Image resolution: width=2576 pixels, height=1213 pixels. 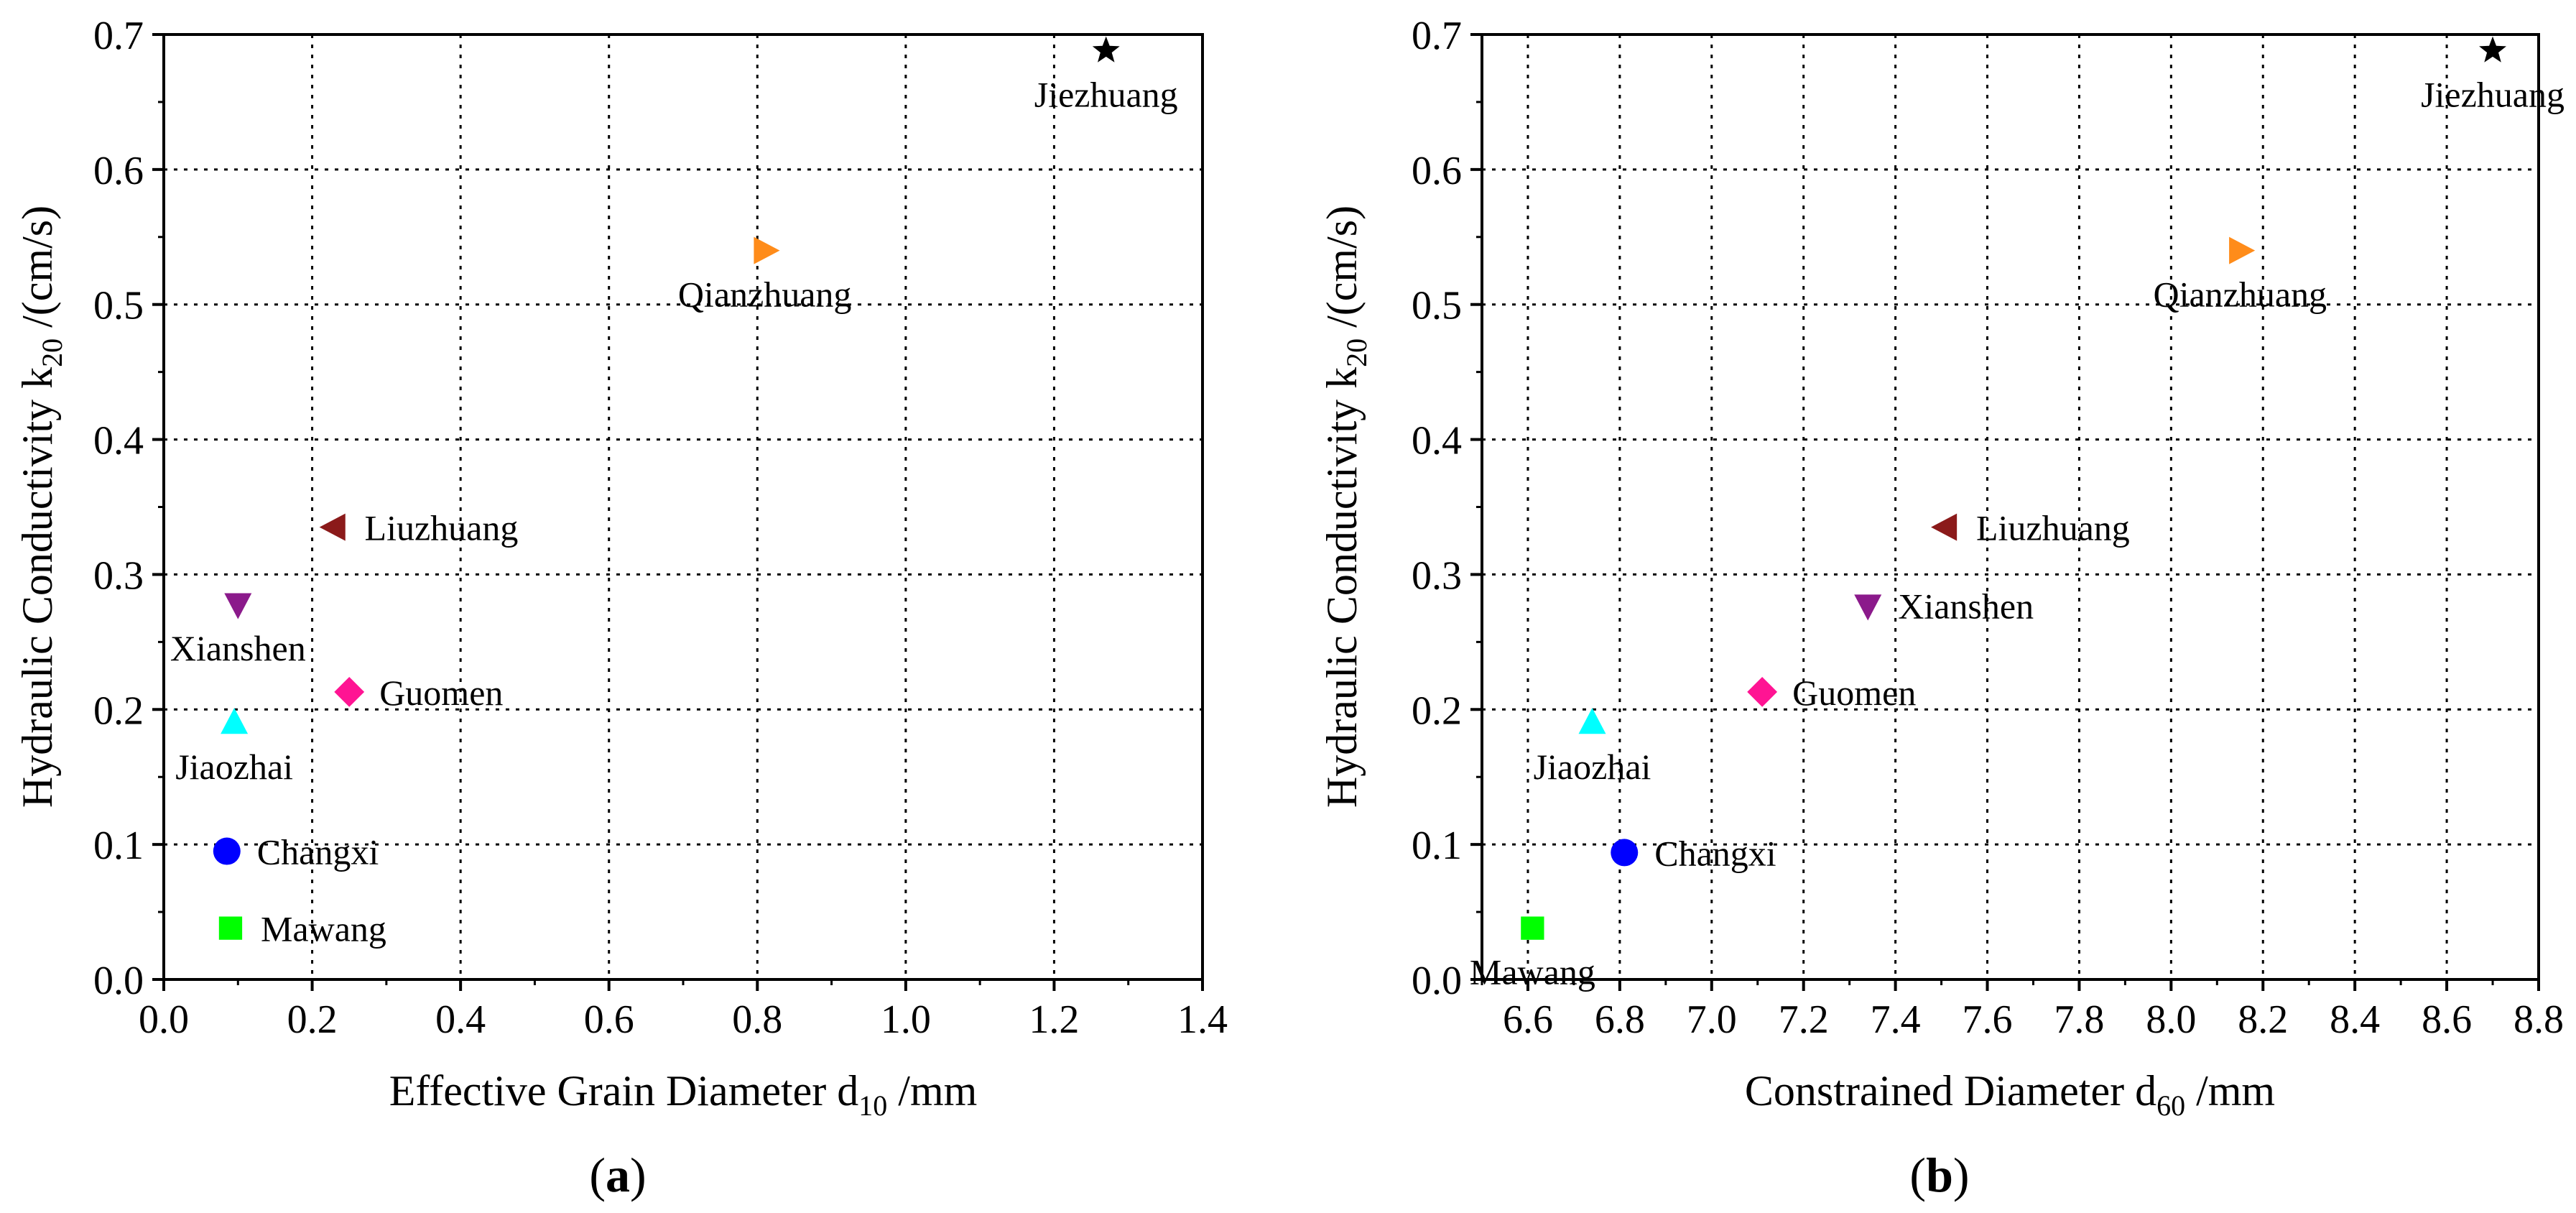 I want to click on y-tick-label-a-5: 0.5, so click(x=118, y=306).